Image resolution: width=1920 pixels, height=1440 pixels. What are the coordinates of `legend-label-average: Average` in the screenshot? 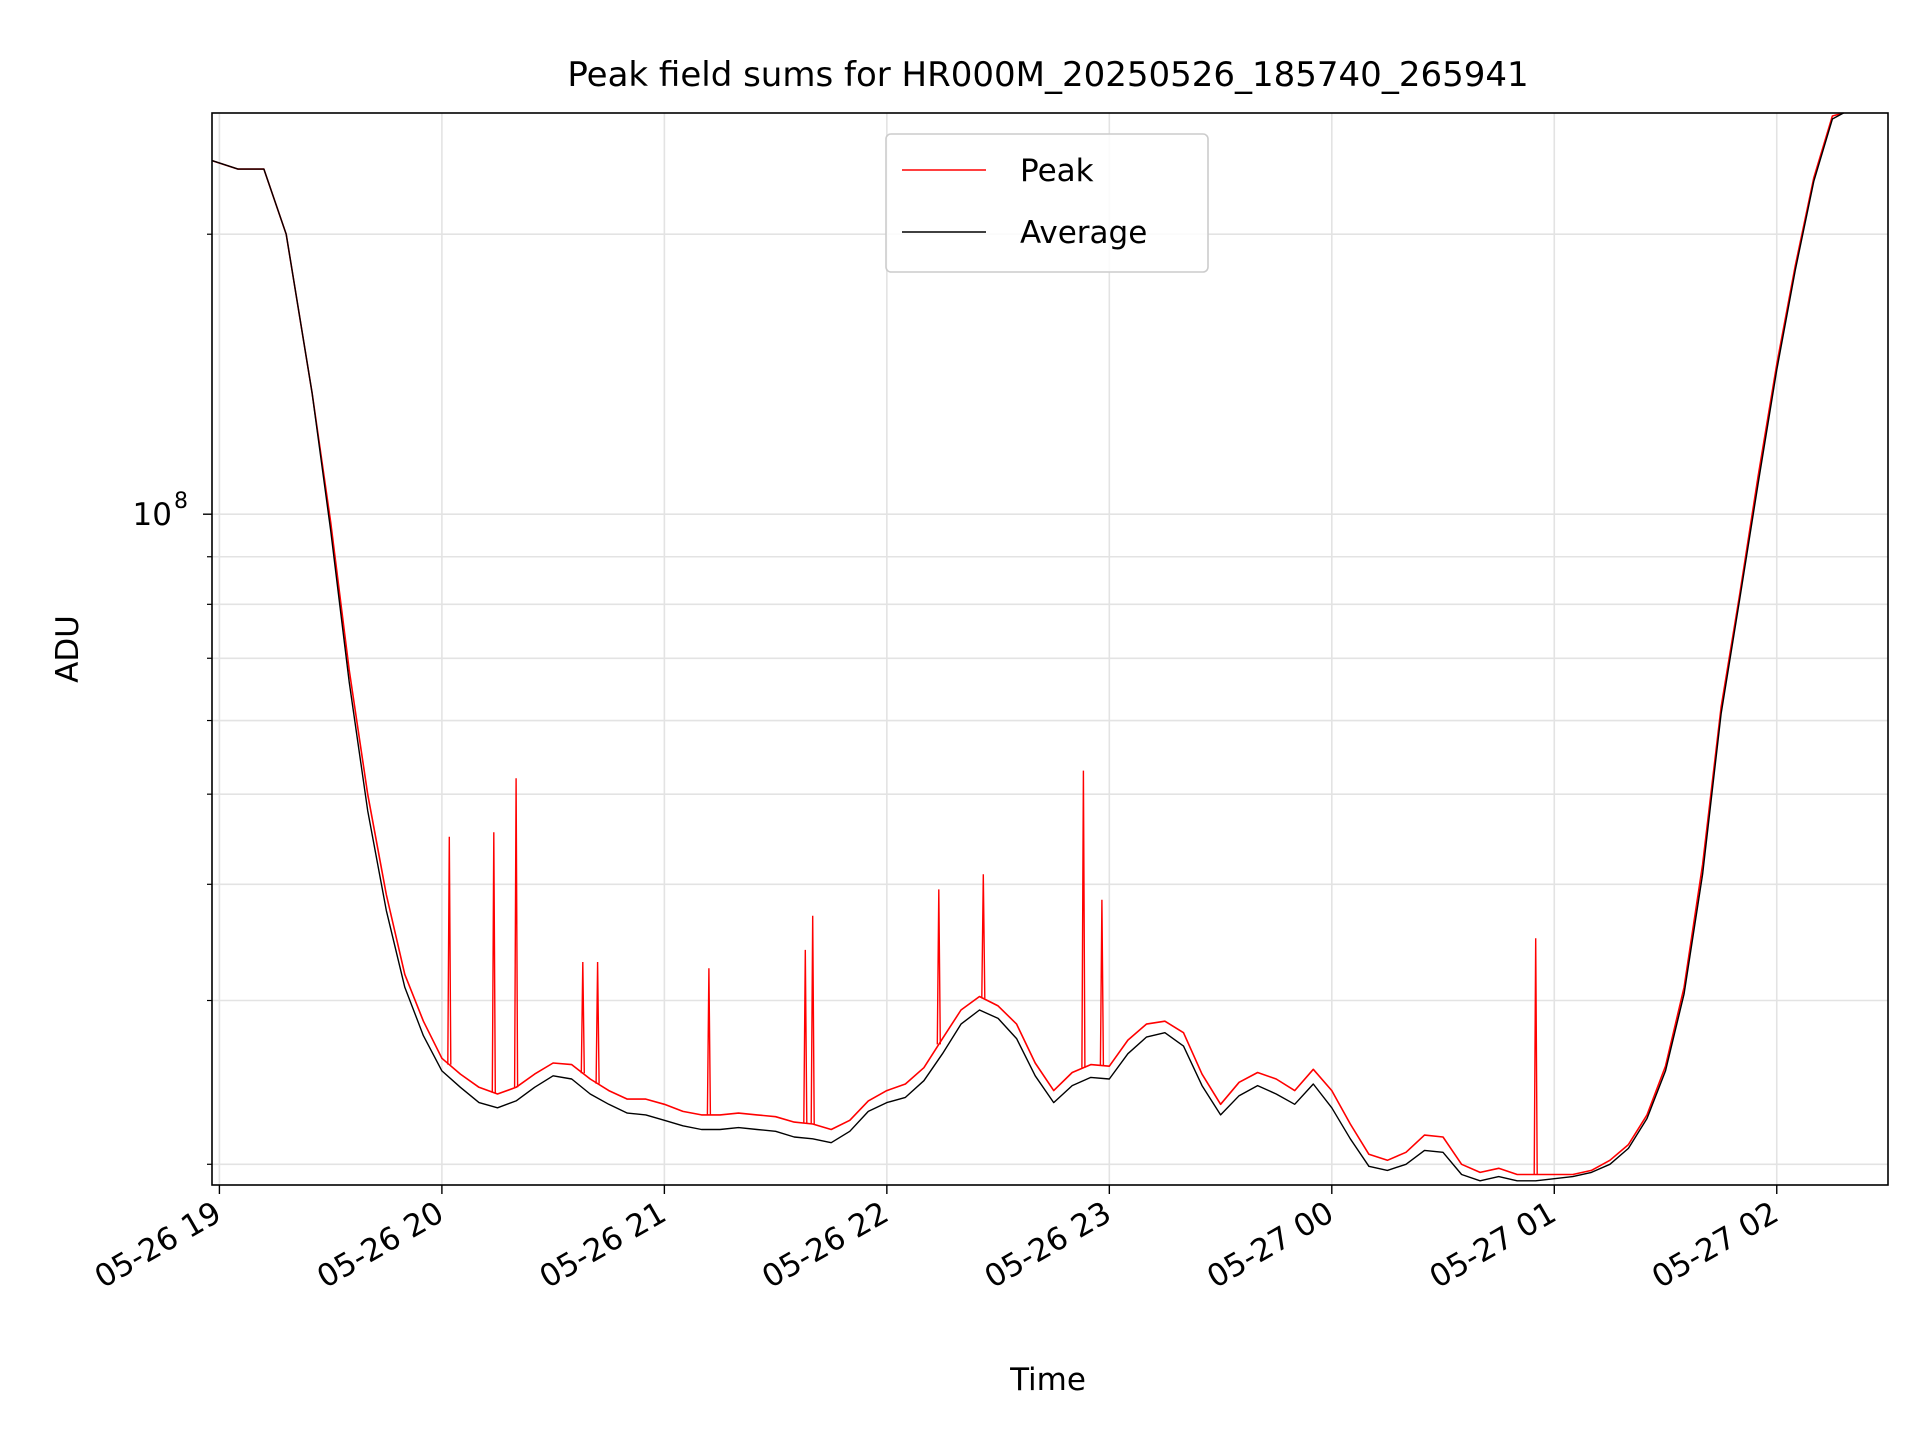 It's located at (1083, 233).